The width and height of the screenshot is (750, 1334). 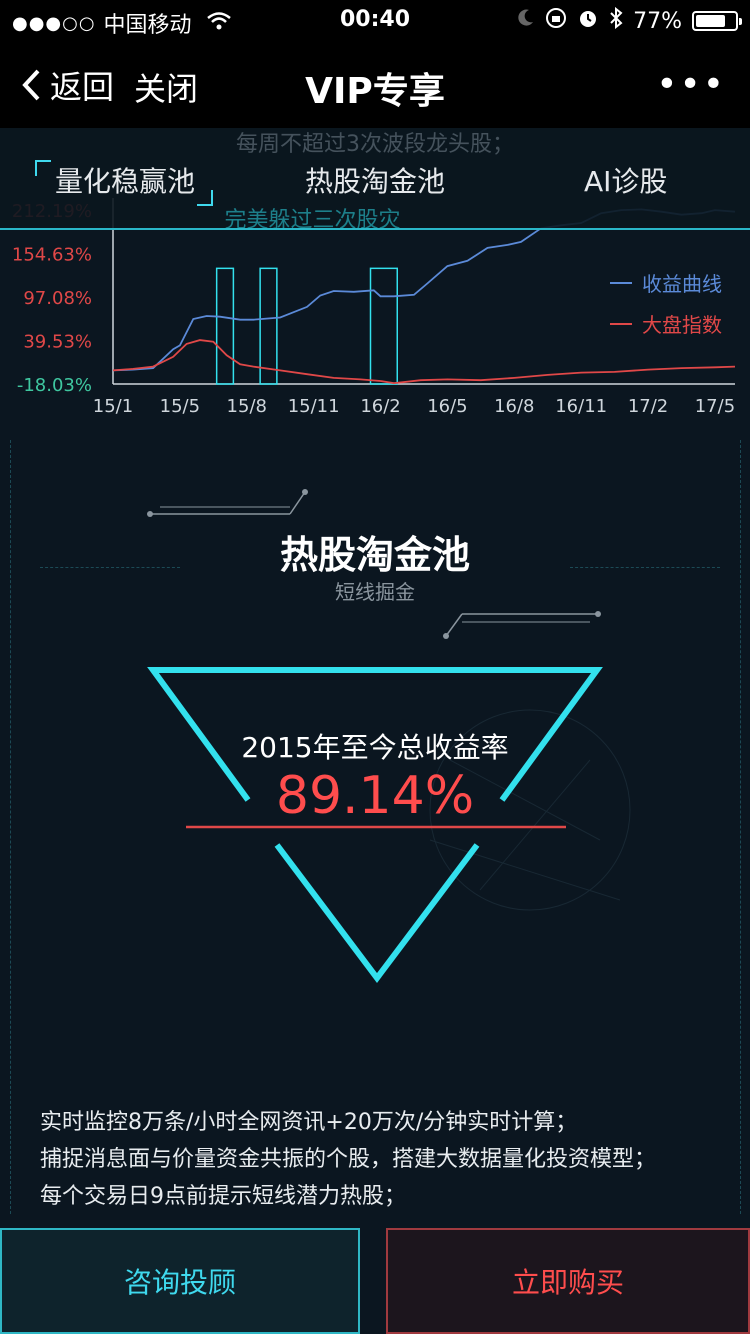 What do you see at coordinates (380, 406) in the screenshot?
I see `x-tick-label: 16/2` at bounding box center [380, 406].